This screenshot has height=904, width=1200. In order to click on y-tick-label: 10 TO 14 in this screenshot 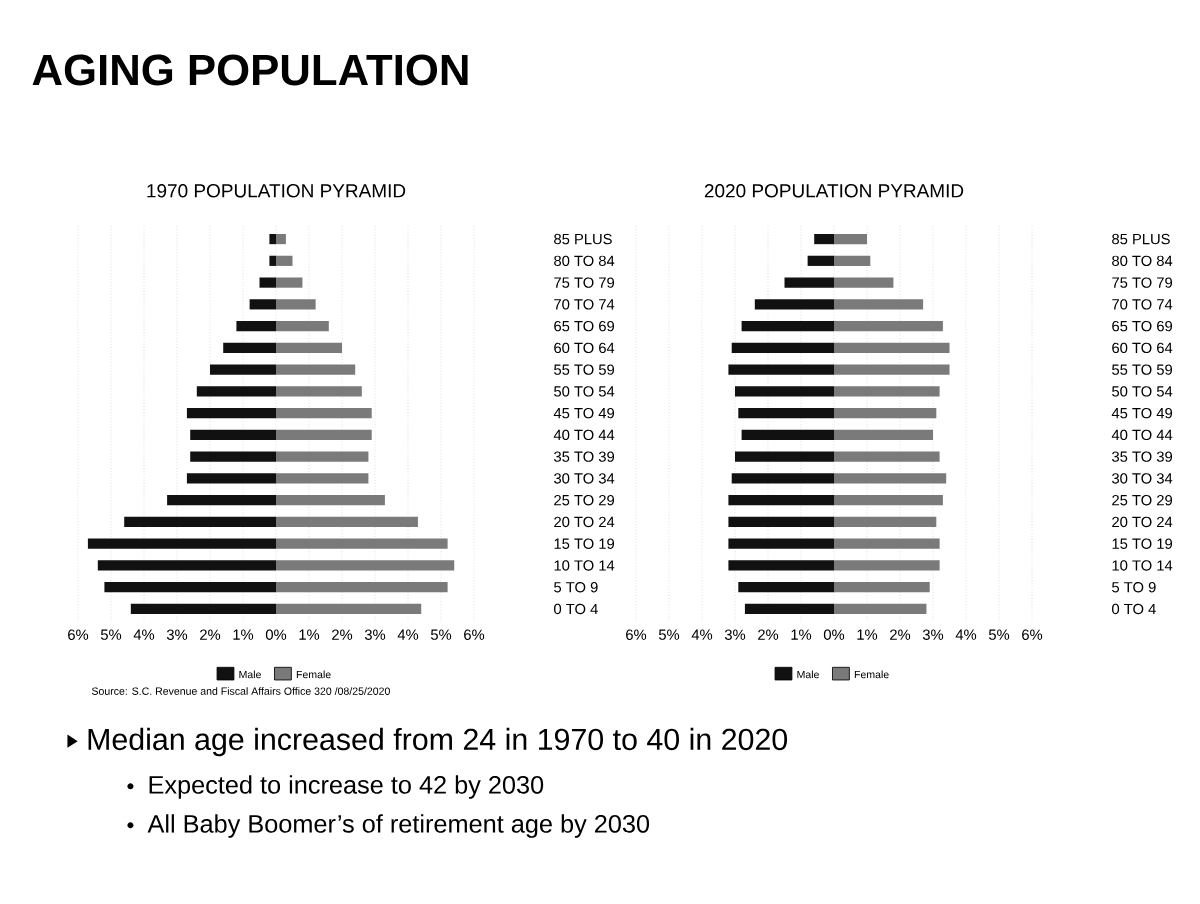, I will do `click(584, 565)`.